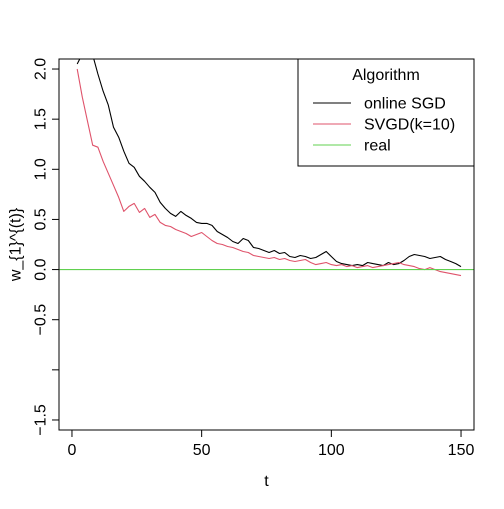 This screenshot has height=509, width=504. I want to click on x-axis-label: t, so click(266, 481).